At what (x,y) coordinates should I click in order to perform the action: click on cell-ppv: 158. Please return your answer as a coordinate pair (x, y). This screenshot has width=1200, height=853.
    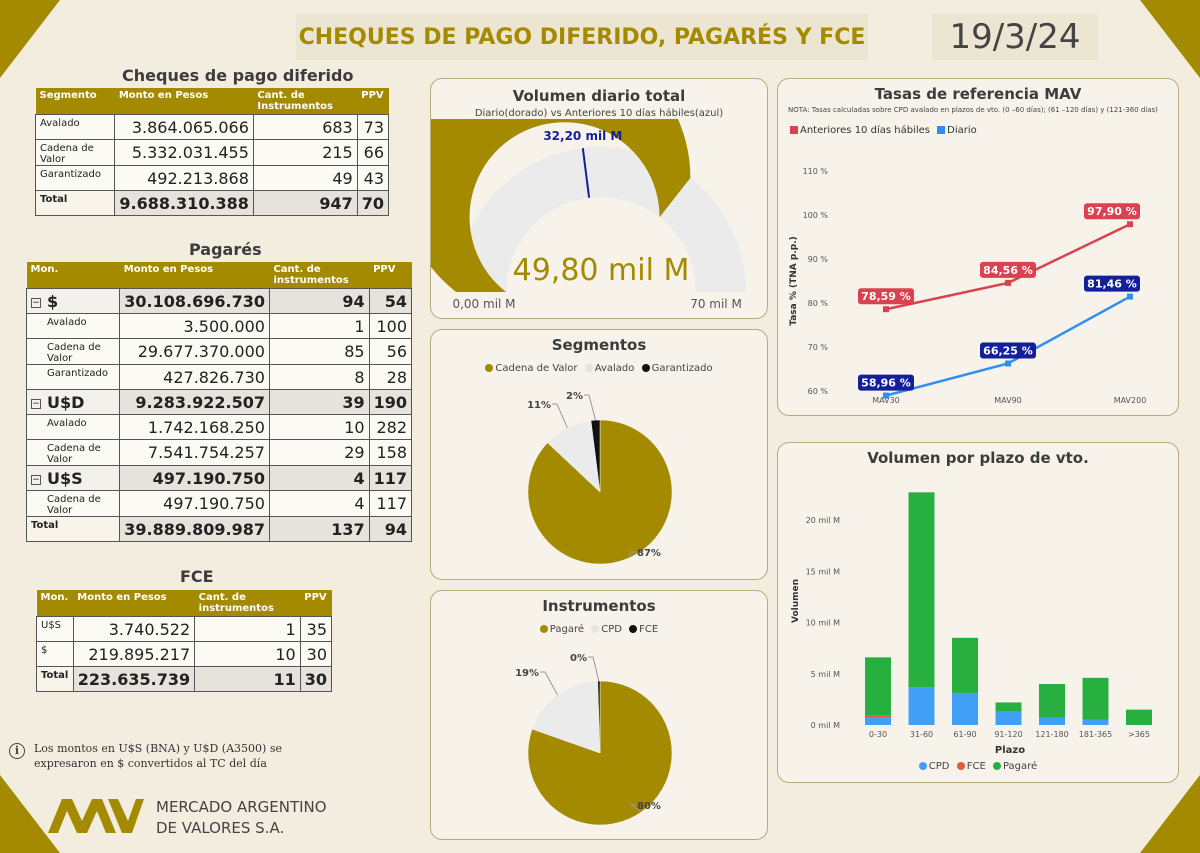
    Looking at the image, I should click on (390, 452).